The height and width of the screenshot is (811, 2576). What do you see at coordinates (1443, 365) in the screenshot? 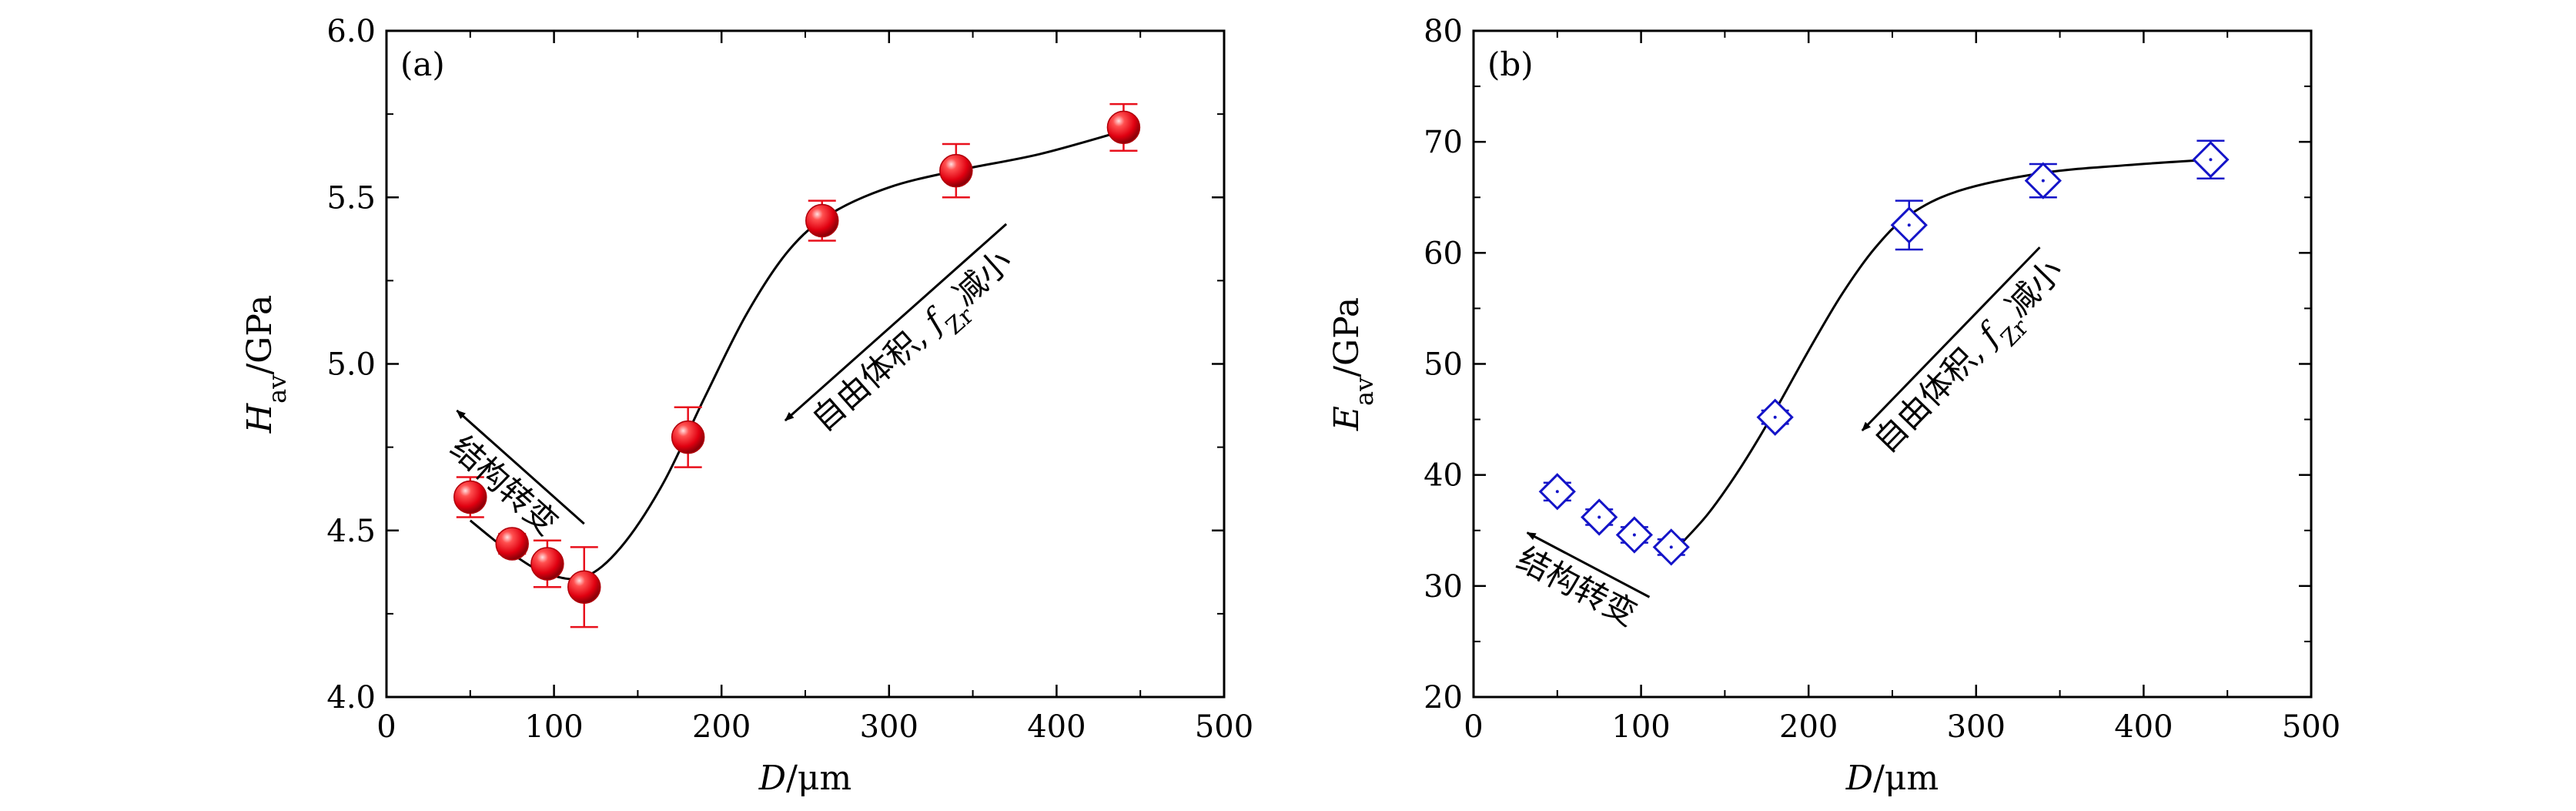
I see `y-tick-label: 50` at bounding box center [1443, 365].